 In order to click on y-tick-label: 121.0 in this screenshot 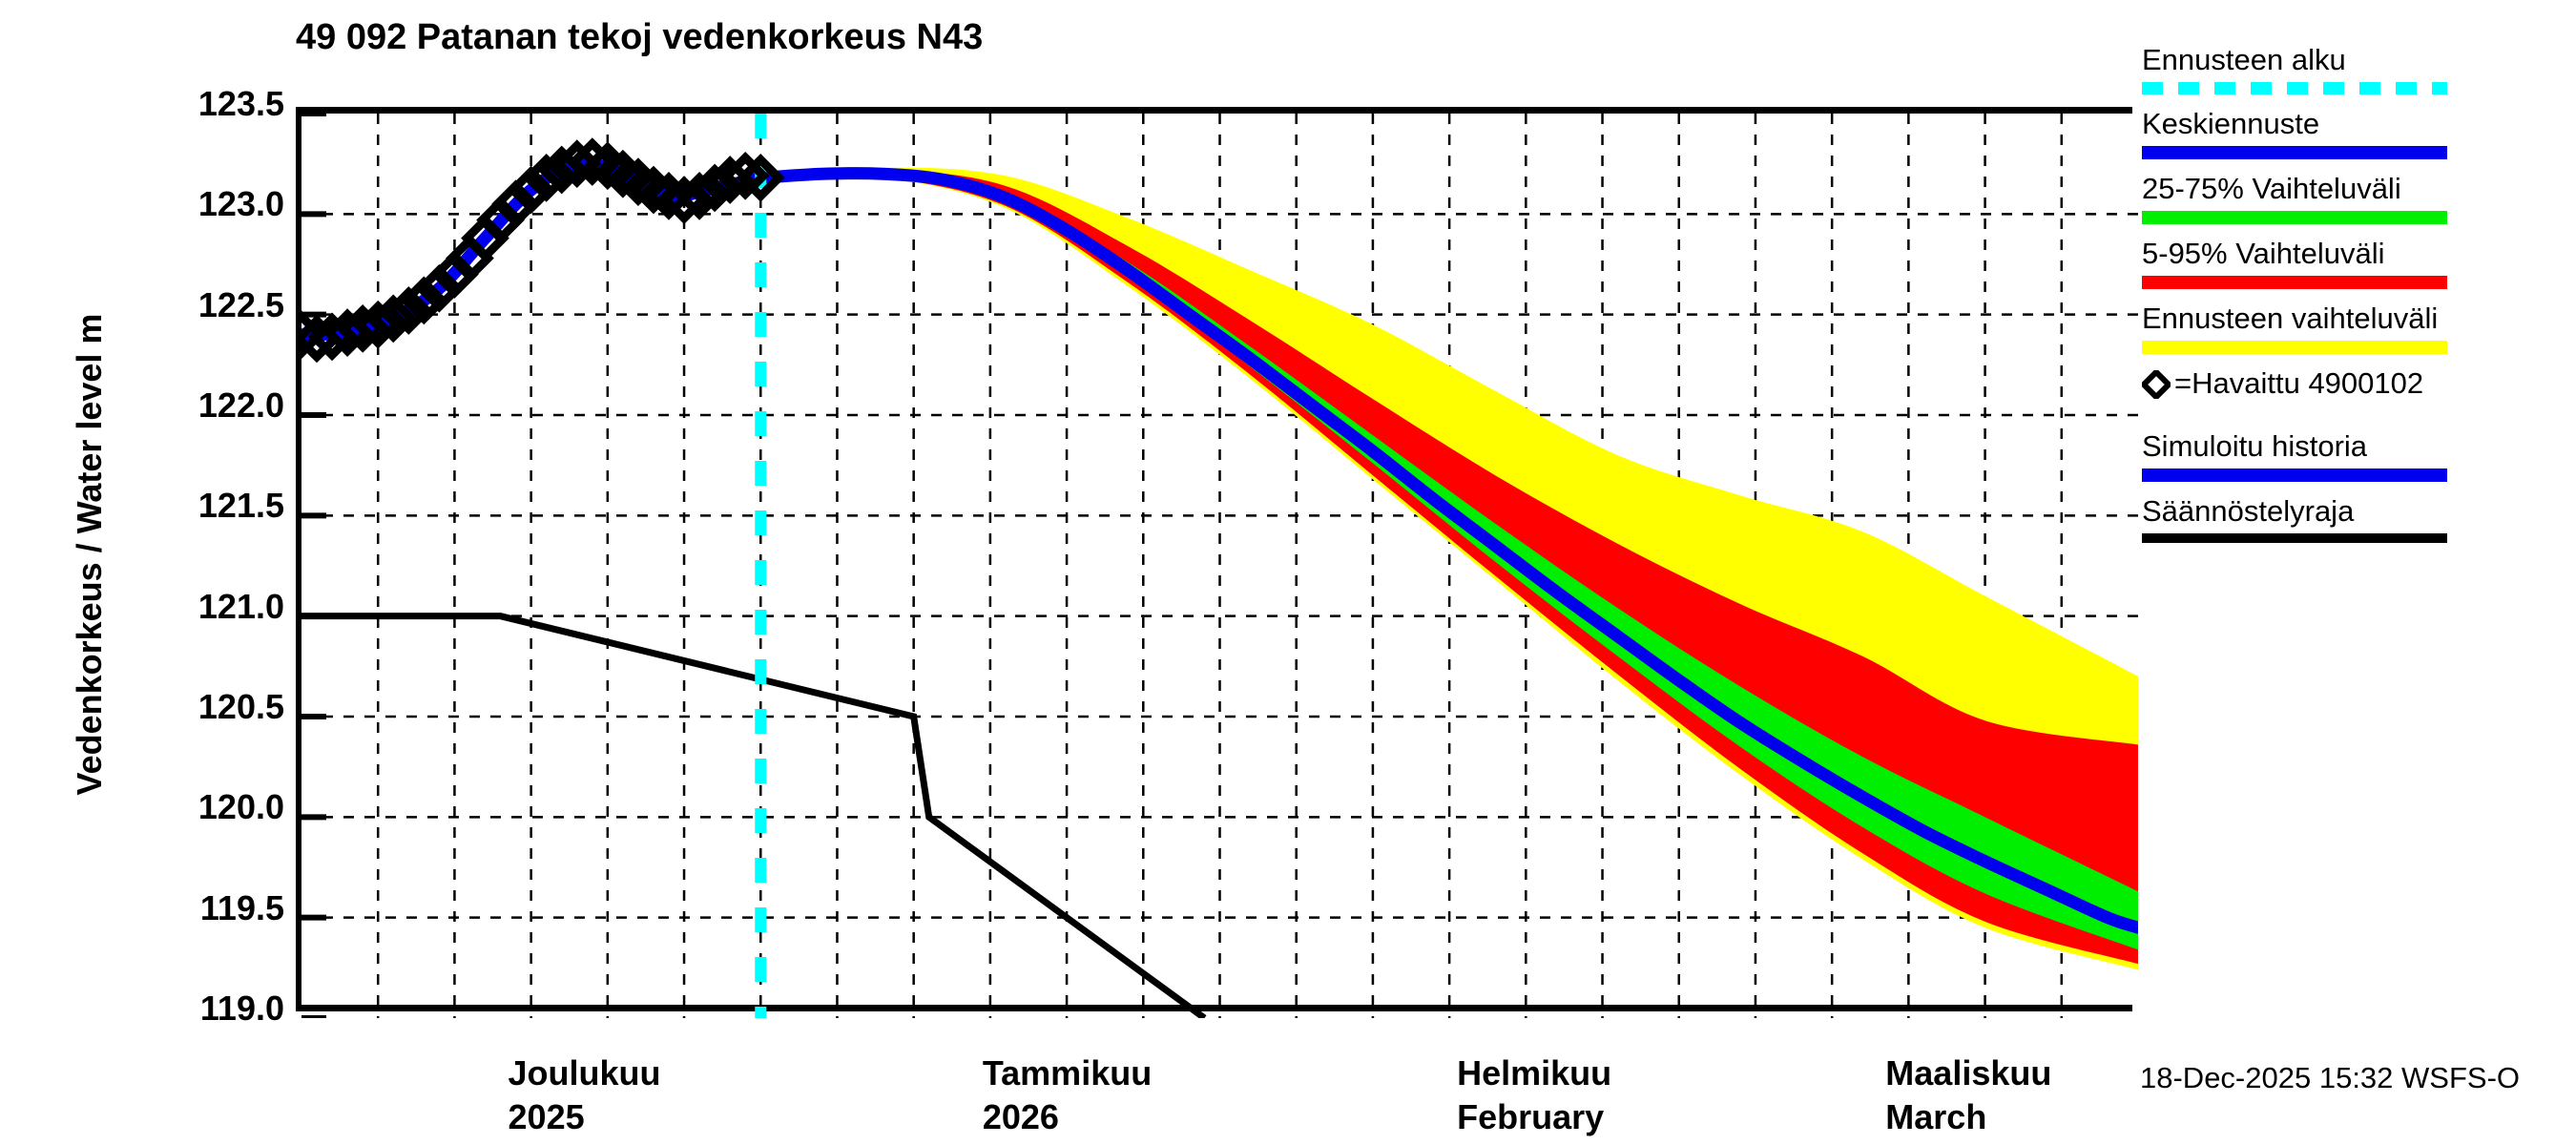, I will do `click(240, 606)`.